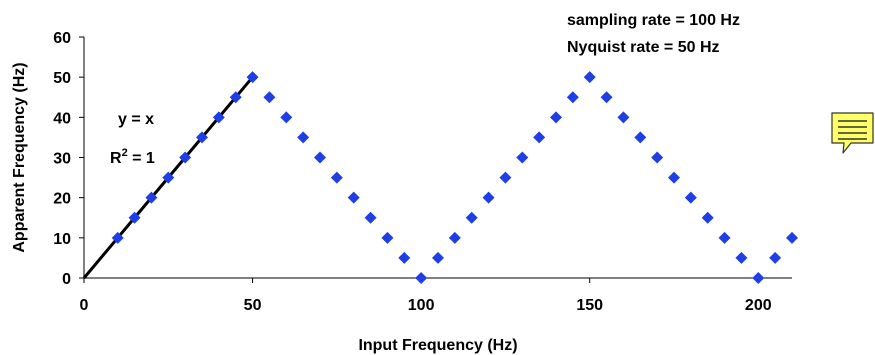 The width and height of the screenshot is (875, 355). I want to click on sampling-rate-label: sampling rate = 100 Hz, so click(653, 20).